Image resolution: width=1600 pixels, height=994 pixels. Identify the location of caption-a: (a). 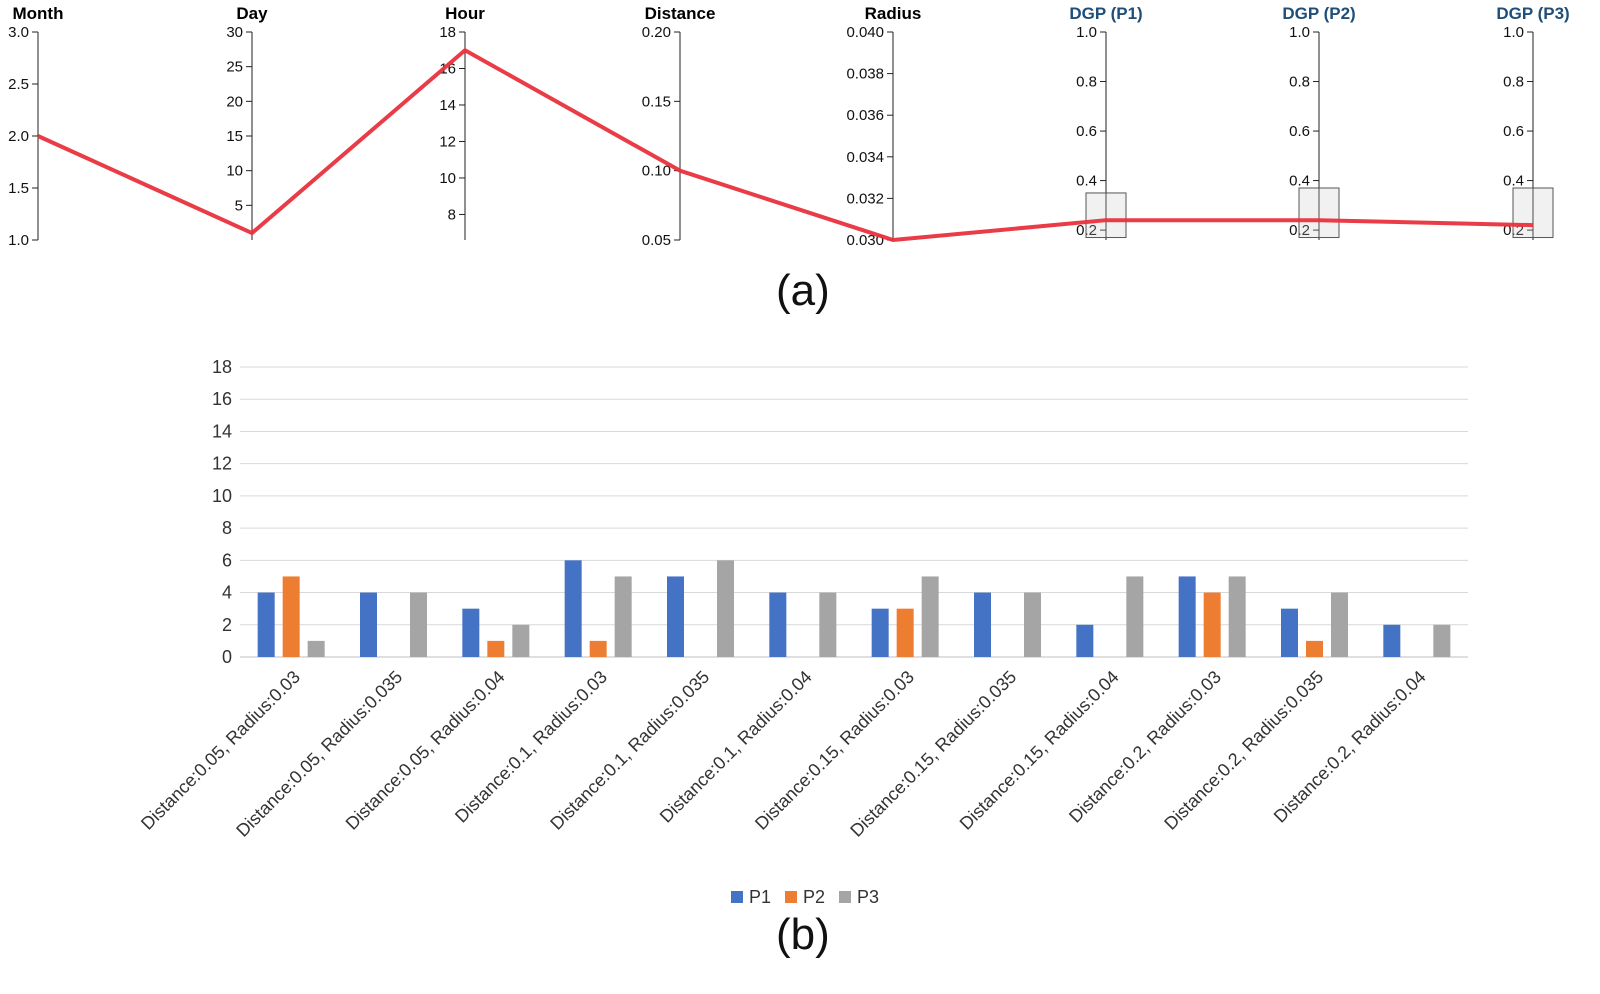
(803, 290).